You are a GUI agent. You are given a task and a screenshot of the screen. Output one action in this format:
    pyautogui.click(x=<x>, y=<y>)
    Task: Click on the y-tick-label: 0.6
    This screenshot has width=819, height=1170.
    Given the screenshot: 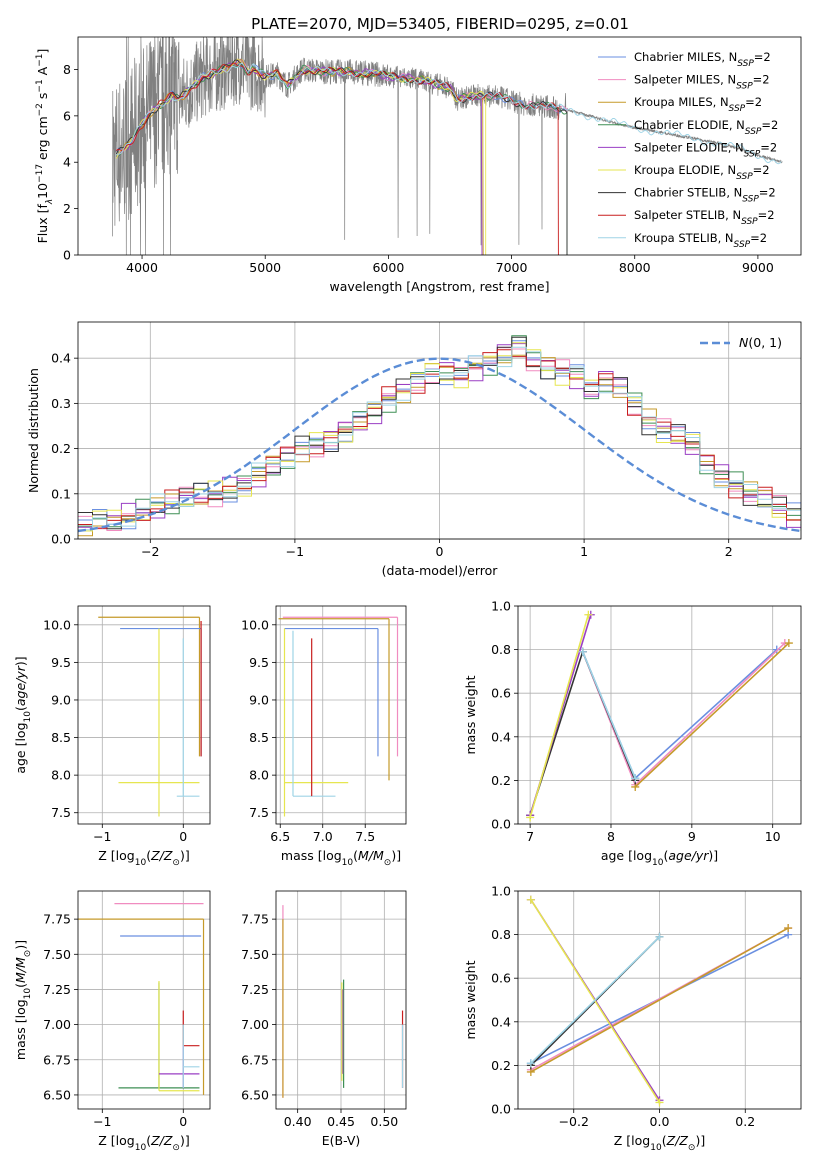 What is the action you would take?
    pyautogui.click(x=501, y=978)
    